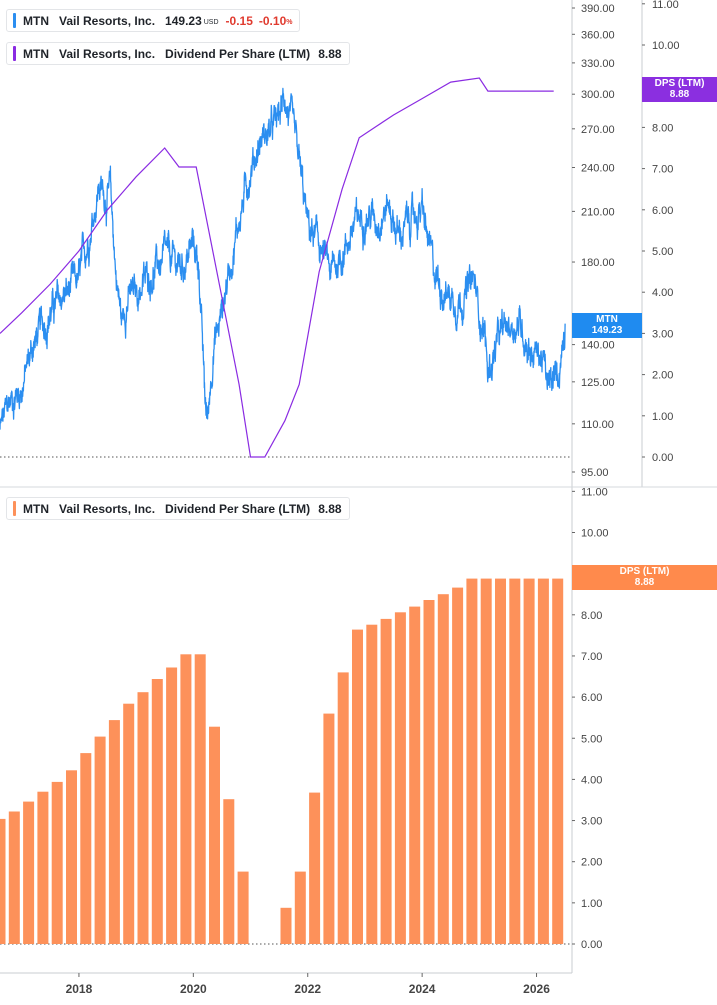  What do you see at coordinates (598, 346) in the screenshot?
I see `price-axis-label: 140.00` at bounding box center [598, 346].